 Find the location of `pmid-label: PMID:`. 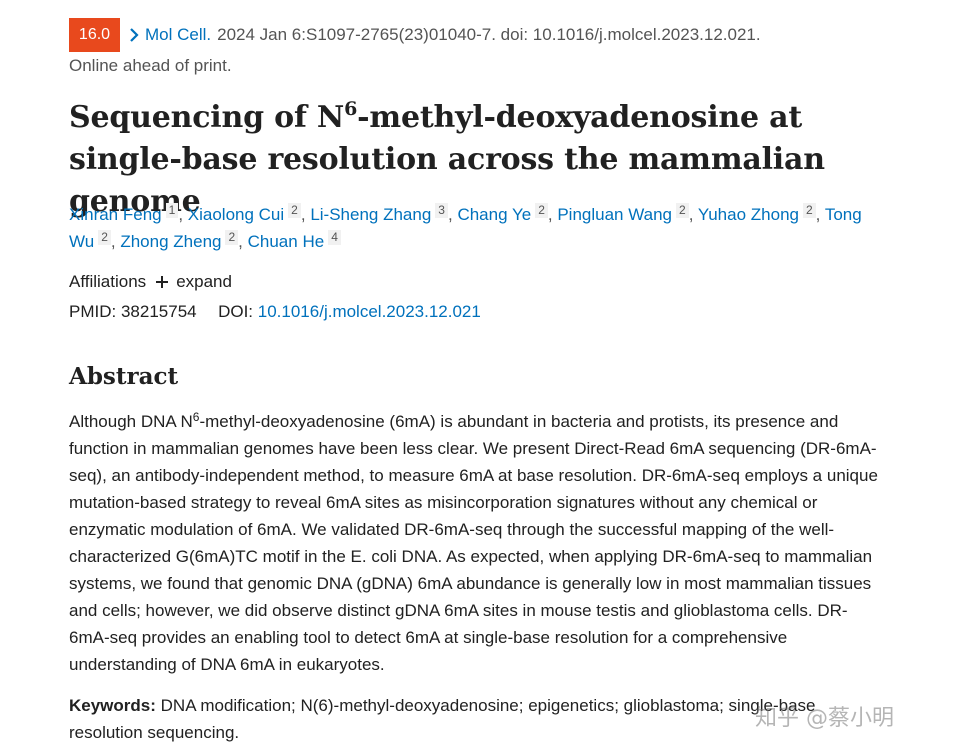

pmid-label: PMID: is located at coordinates (93, 311).